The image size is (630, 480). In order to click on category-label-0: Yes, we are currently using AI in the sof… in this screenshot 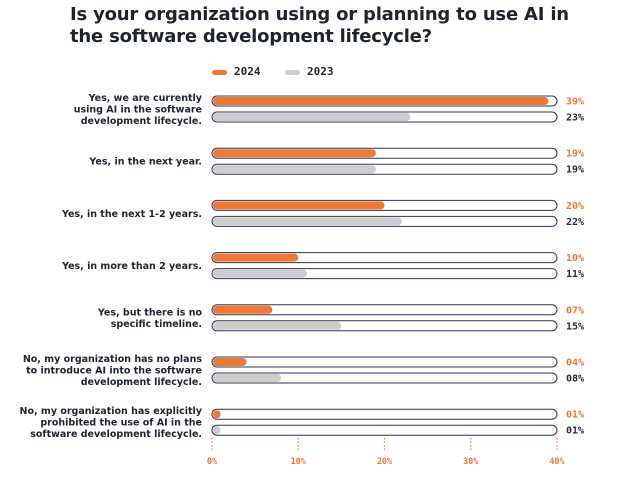, I will do `click(138, 110)`.